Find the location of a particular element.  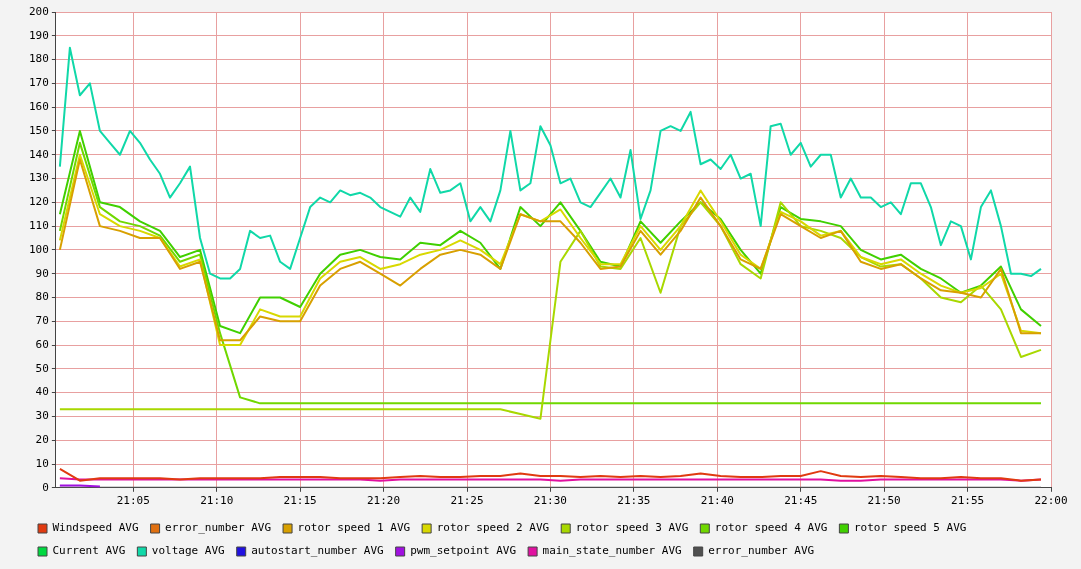

y-tick-label: 130 is located at coordinates (38, 178).